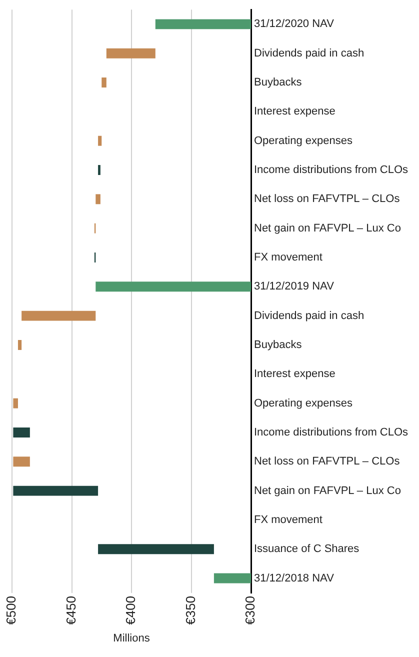 The image size is (419, 657). Describe the element at coordinates (294, 24) in the screenshot. I see `y-tick-label: 31/12/2020 NAV` at that location.